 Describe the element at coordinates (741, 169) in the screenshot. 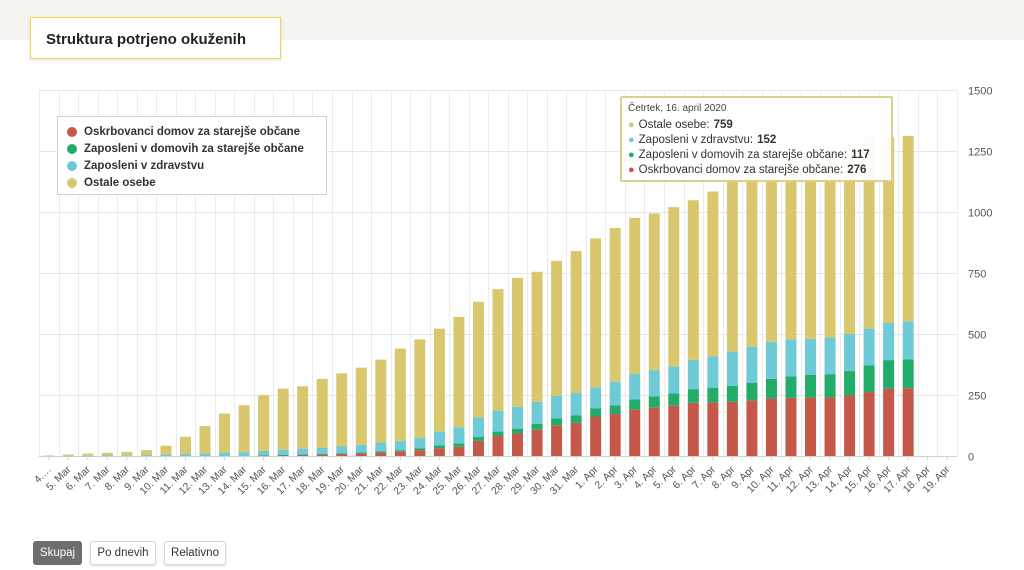

I see `tooltip-label-oskrbovanci: Oskrbovanci domov za starejše občane:` at that location.